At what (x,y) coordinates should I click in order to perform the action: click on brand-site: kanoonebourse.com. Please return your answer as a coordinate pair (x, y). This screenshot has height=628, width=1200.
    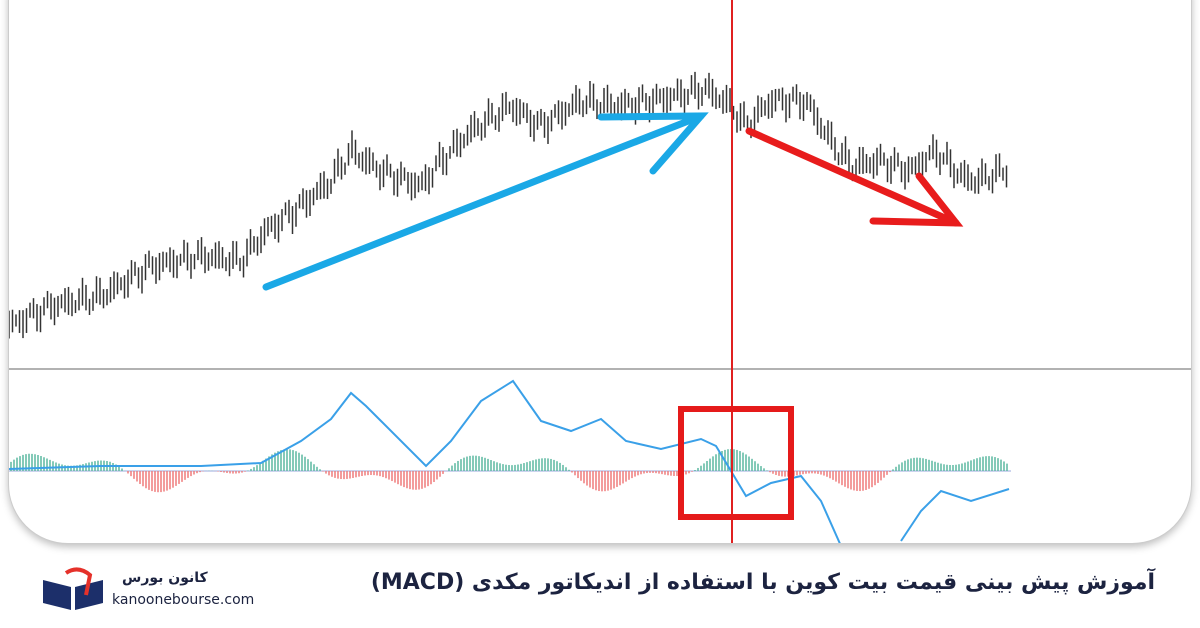
    Looking at the image, I should click on (183, 600).